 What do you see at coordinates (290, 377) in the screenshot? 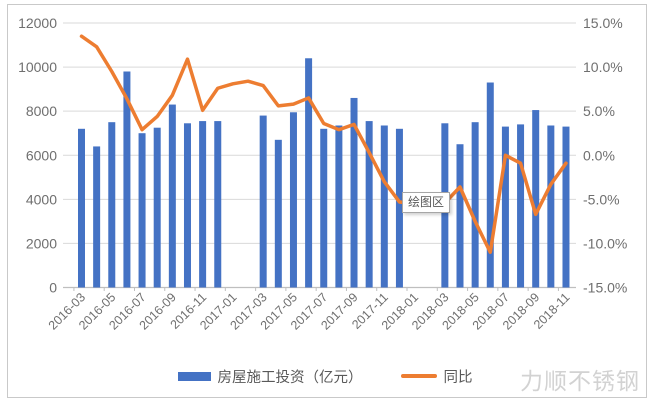
I see `legend-item-investment-label: 房屋施工投资（亿元）` at bounding box center [290, 377].